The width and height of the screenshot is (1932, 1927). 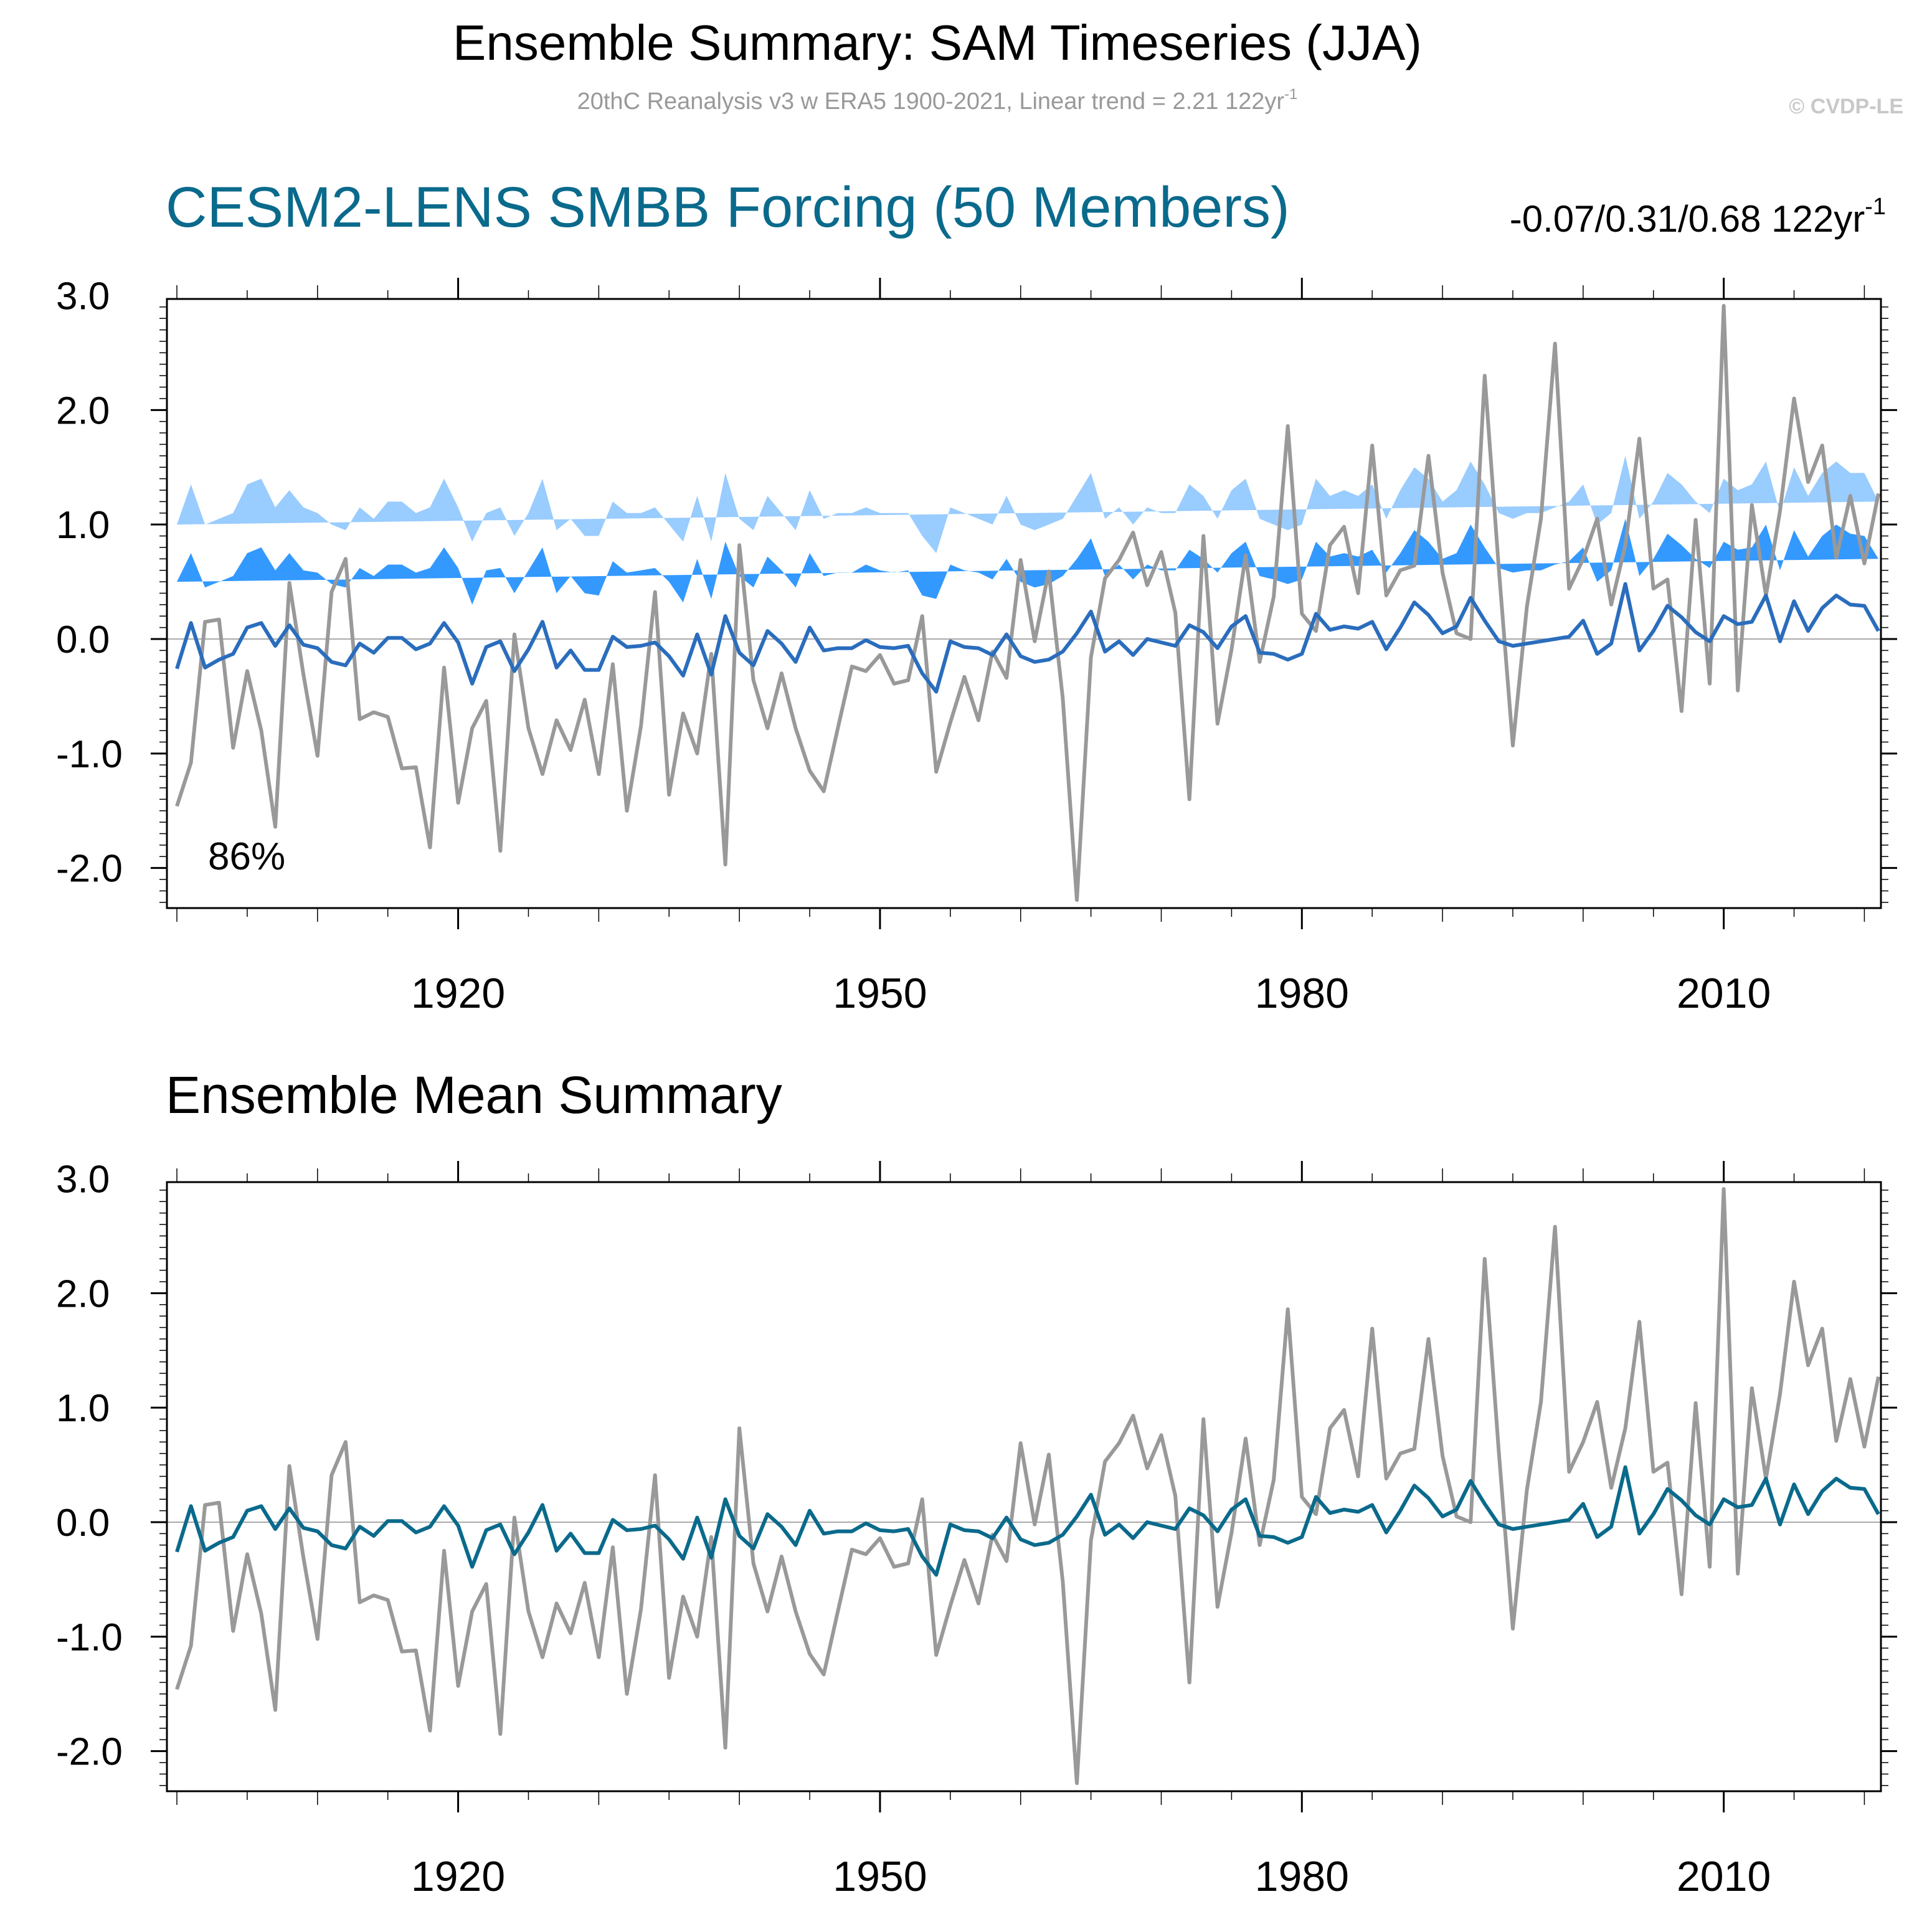 I want to click on panel1-x-axis: 1920 1950 1980 2010, so click(x=1021, y=962).